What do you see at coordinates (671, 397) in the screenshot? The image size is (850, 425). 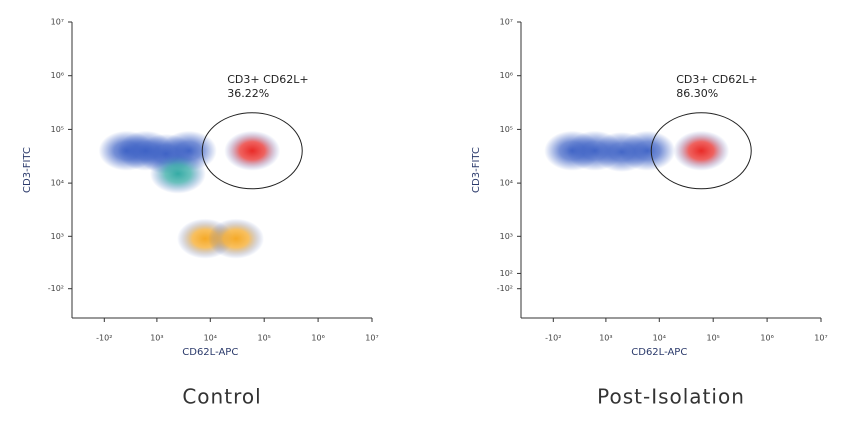 I see `caption: Post-Isolation` at bounding box center [671, 397].